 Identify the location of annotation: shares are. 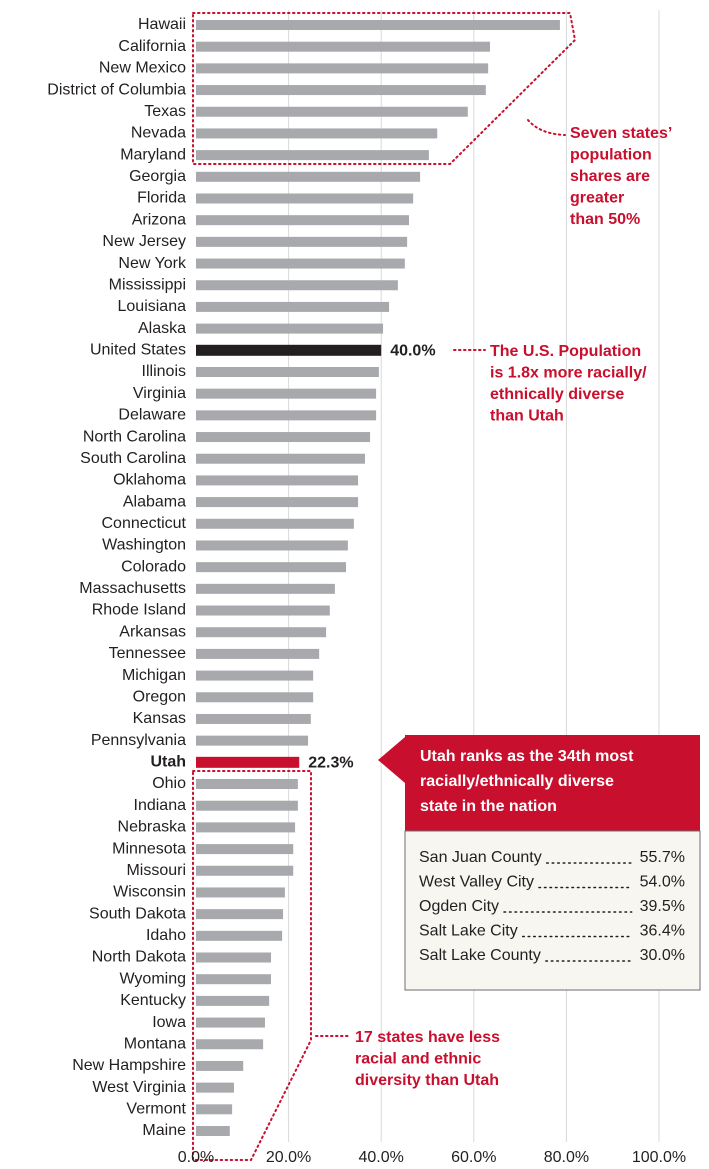
(610, 176).